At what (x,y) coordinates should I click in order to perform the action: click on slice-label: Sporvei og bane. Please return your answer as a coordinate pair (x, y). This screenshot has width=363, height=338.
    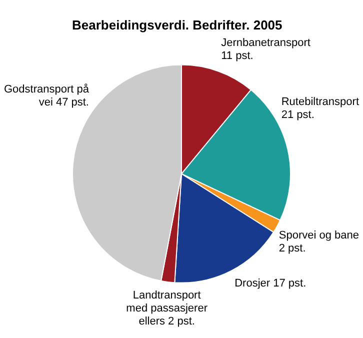
    Looking at the image, I should click on (319, 236).